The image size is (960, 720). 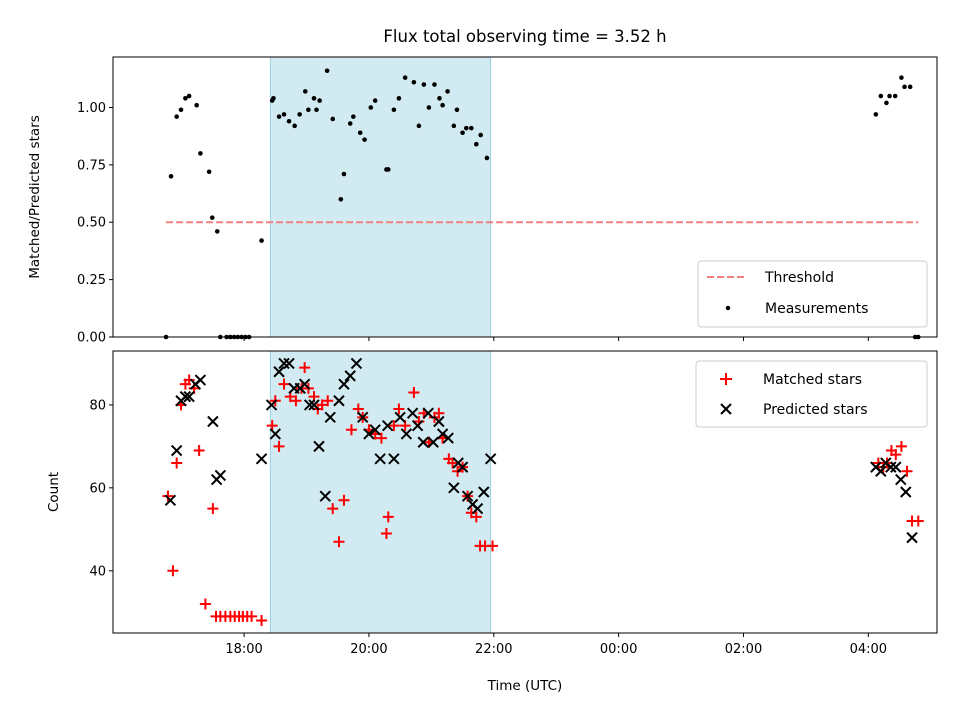 What do you see at coordinates (97, 488) in the screenshot?
I see `y-tick-label: 60` at bounding box center [97, 488].